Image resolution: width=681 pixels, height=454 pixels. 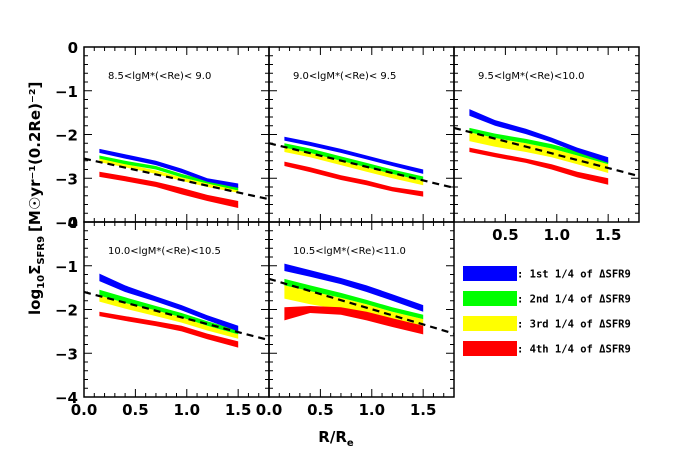 I want to click on legend-label: : 2nd 1/4 of ΔSFR9, so click(x=574, y=300).